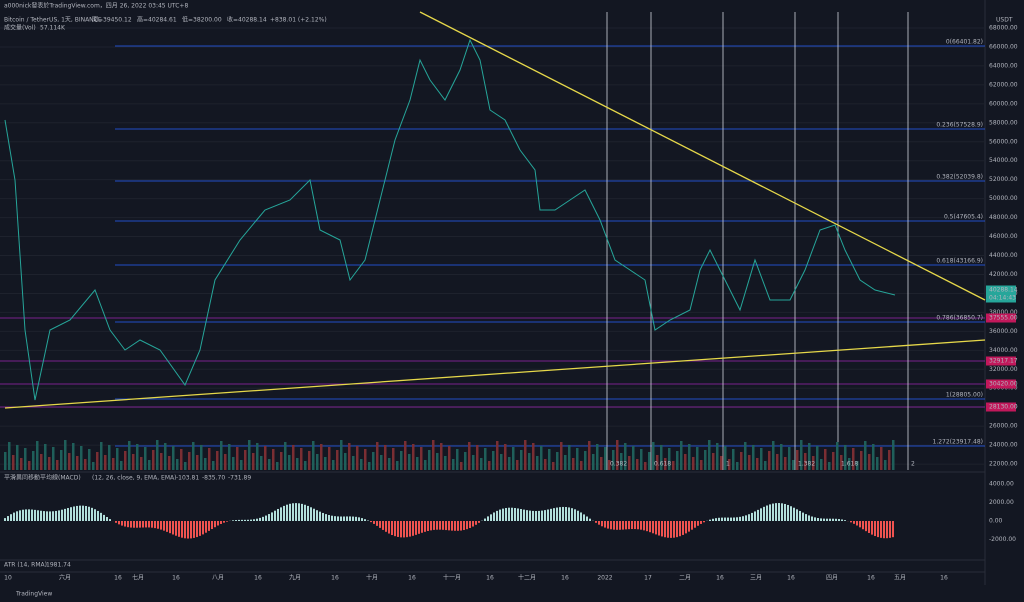 This screenshot has width=1024, height=602. Describe the element at coordinates (20, 28) in the screenshot. I see `volume-label: 成交量(Vol)` at that location.